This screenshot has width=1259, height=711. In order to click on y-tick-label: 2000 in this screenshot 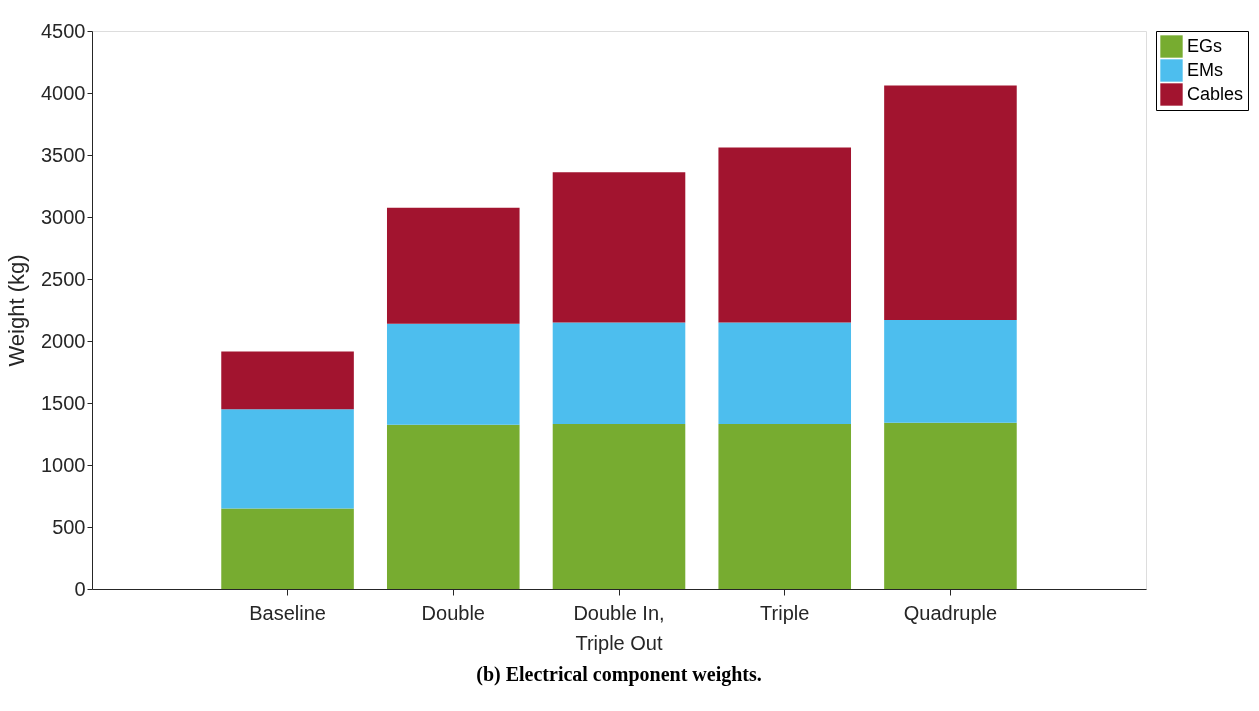, I will do `click(63, 340)`.